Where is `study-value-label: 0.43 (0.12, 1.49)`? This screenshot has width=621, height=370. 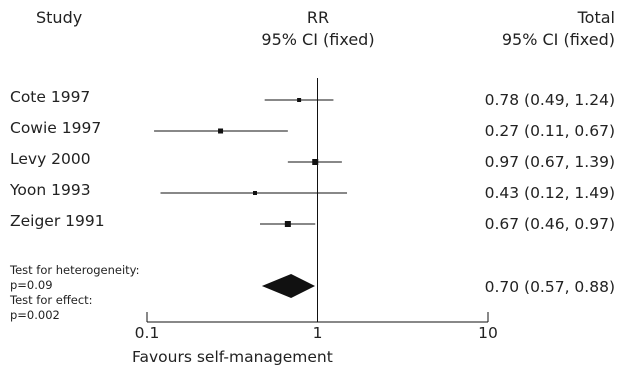
study-value-label: 0.43 (0.12, 1.49) is located at coordinates (549, 193).